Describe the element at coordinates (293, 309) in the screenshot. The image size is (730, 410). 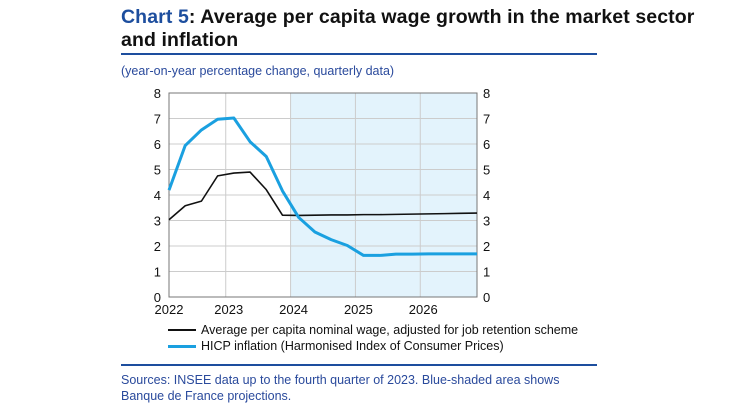
I see `x-tick-label: 2024` at that location.